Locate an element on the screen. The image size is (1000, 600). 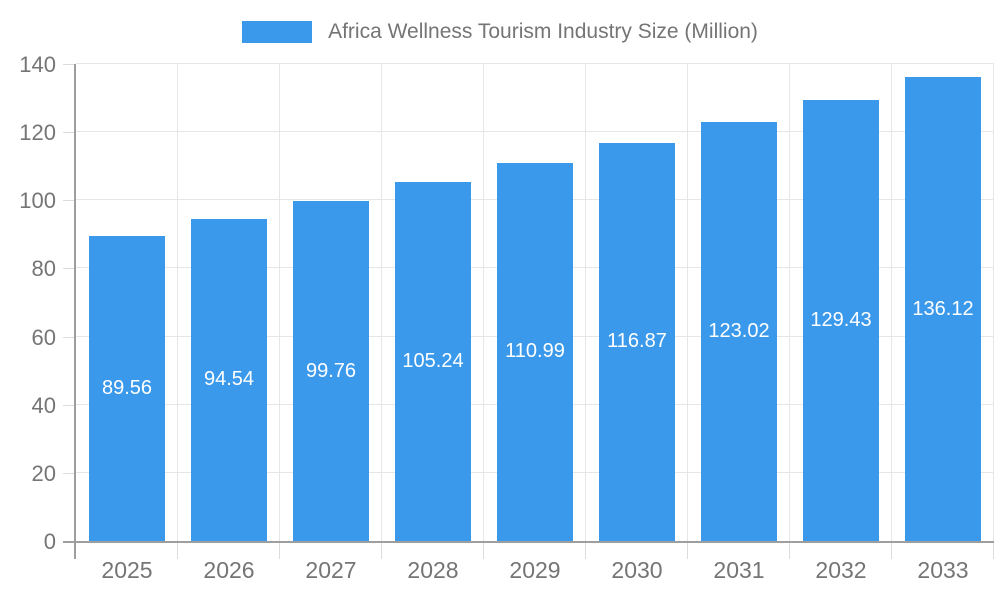
x-tick-label-2029: 2029 is located at coordinates (535, 570).